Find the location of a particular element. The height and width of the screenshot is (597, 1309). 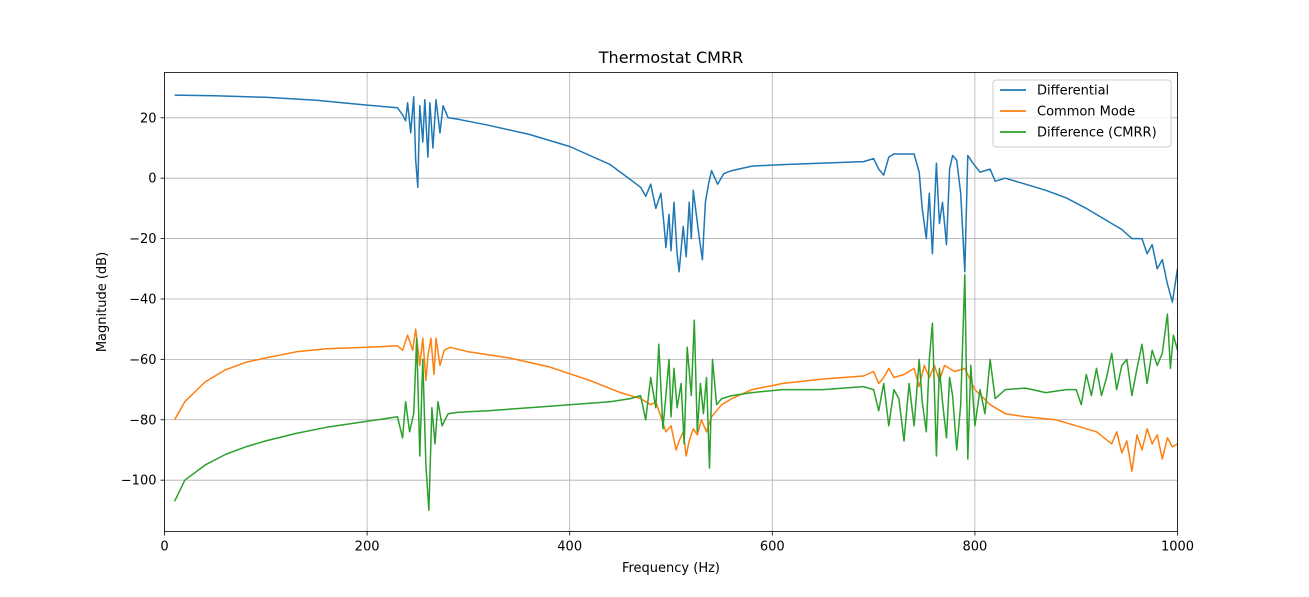

y-tick-label: −80 is located at coordinates (142, 420).